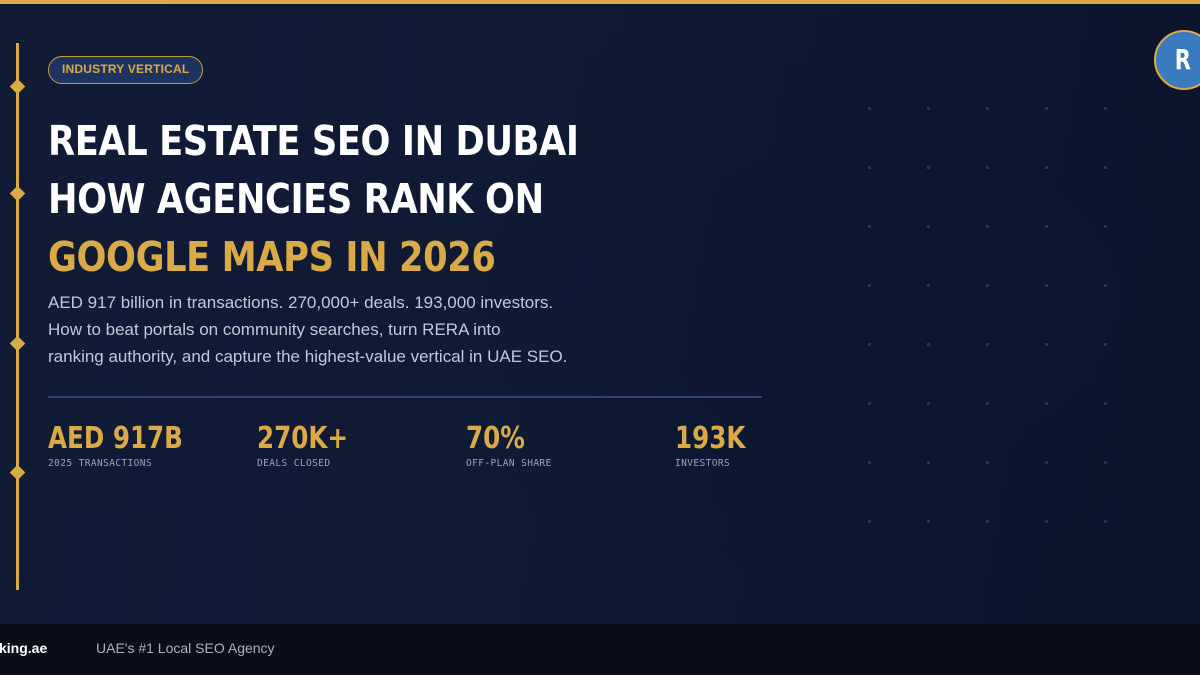  What do you see at coordinates (1183, 59) in the screenshot?
I see `logo-letter: R` at bounding box center [1183, 59].